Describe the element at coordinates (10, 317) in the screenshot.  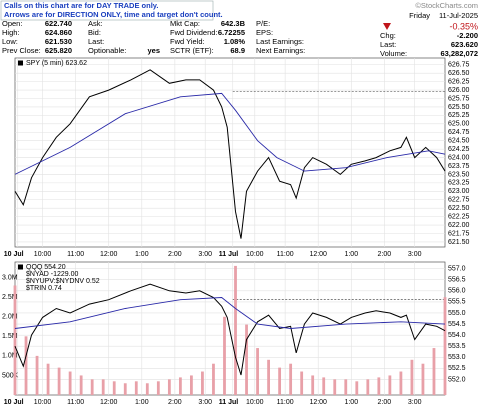
I see `y2-tick-label: 2.0M` at that location.